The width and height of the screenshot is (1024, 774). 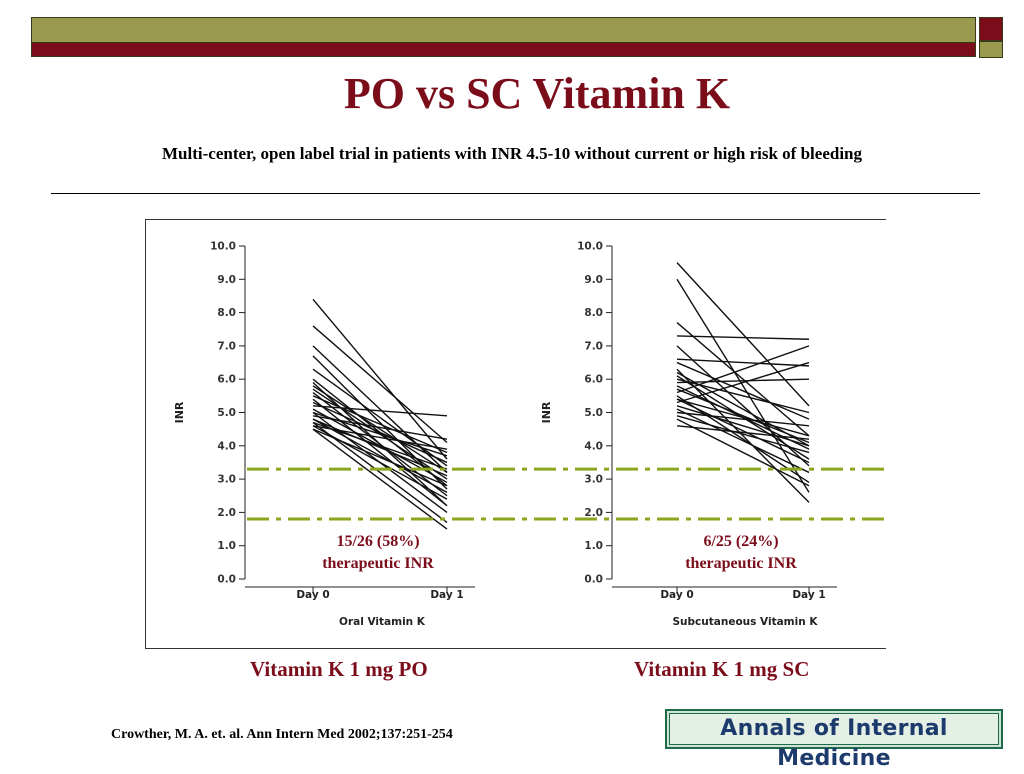 I want to click on x-axis: Day 0 Day 1 Subcutaneous Vitamin K, so click(x=724, y=607).